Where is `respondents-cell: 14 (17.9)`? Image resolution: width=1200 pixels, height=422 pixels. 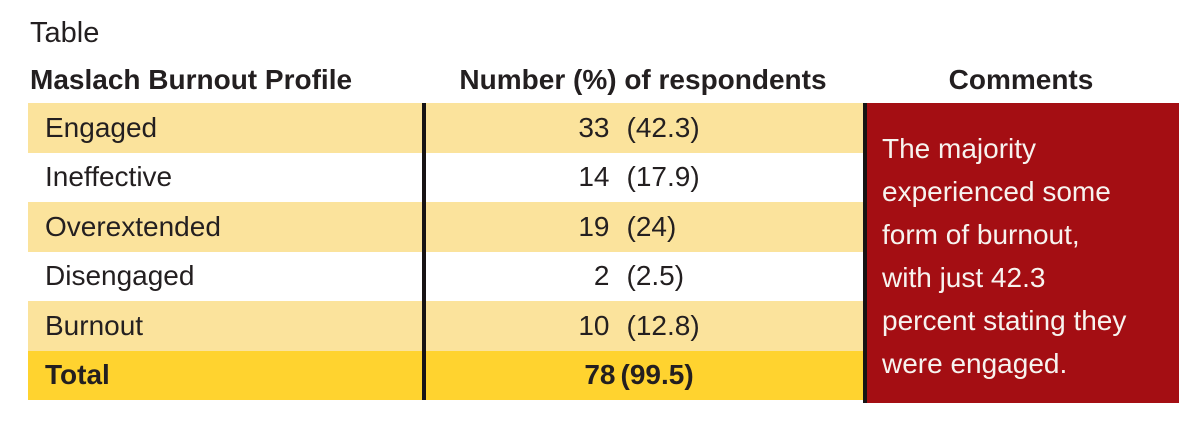
respondents-cell: 14 (17.9) is located at coordinates (643, 177).